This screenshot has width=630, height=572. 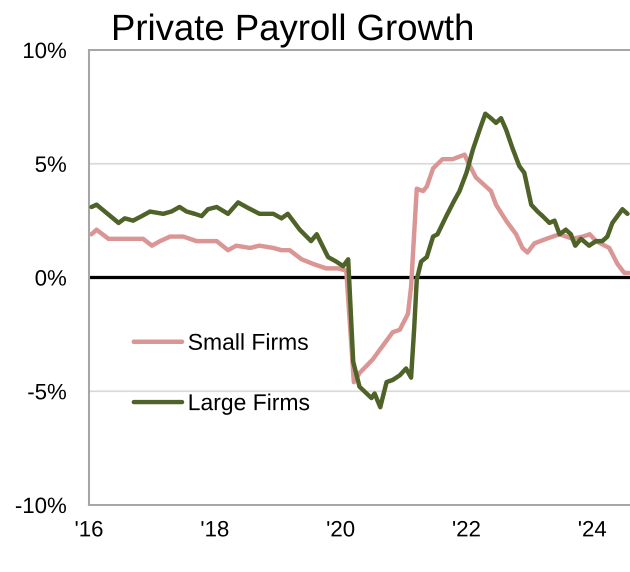 What do you see at coordinates (89, 528) in the screenshot?
I see `x-tick-label: '16` at bounding box center [89, 528].